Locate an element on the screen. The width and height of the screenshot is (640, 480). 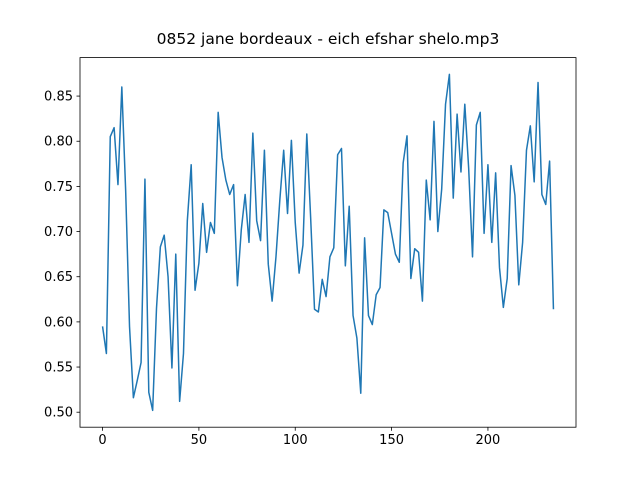
y-tick-label: 0.80 is located at coordinates (58, 142).